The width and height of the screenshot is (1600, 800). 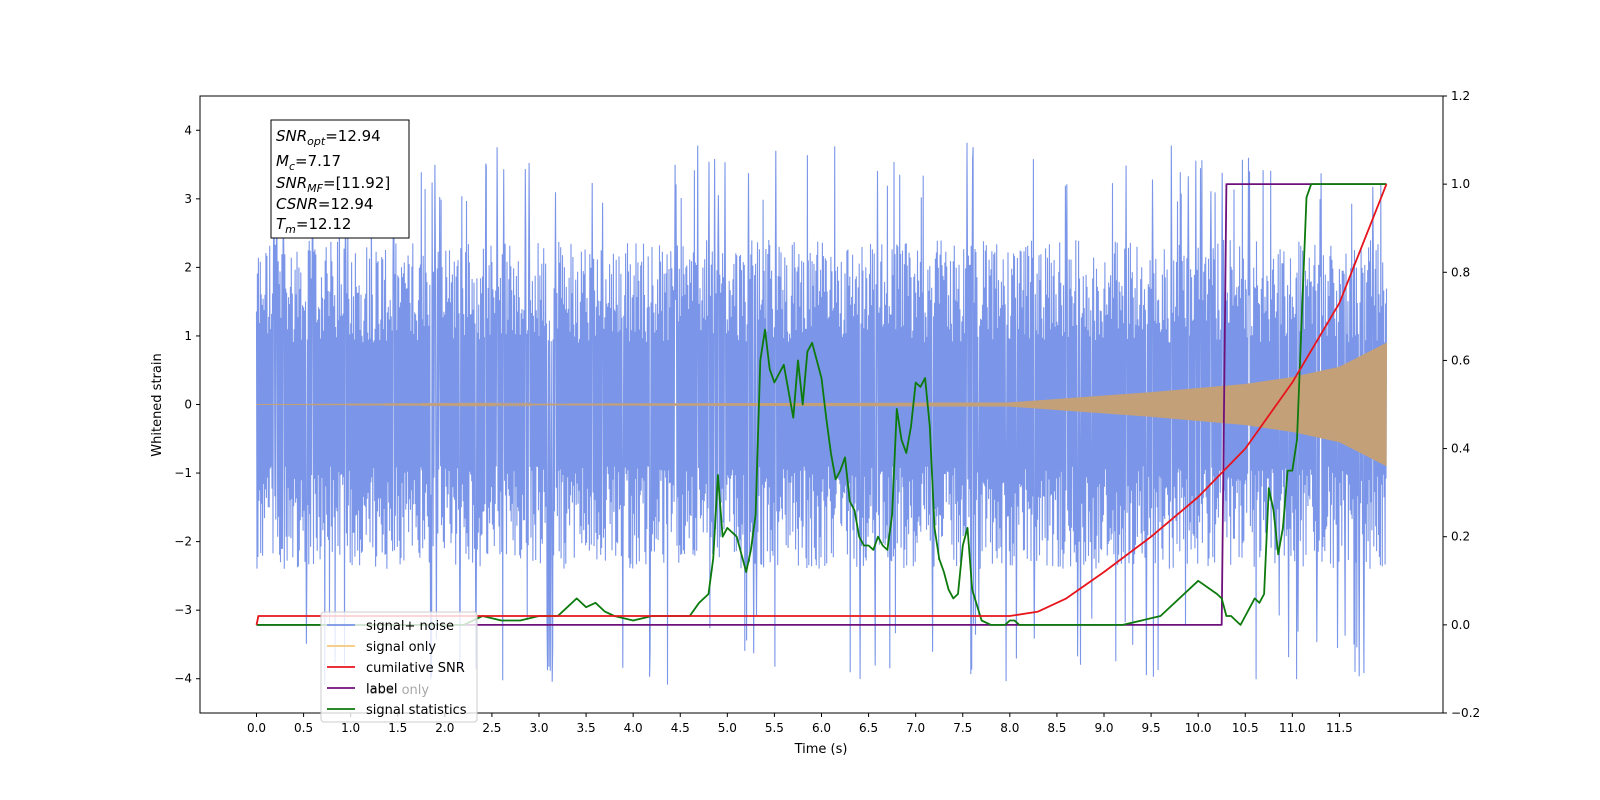 I want to click on y-right-tick-label: 1.0, so click(x=1460, y=184).